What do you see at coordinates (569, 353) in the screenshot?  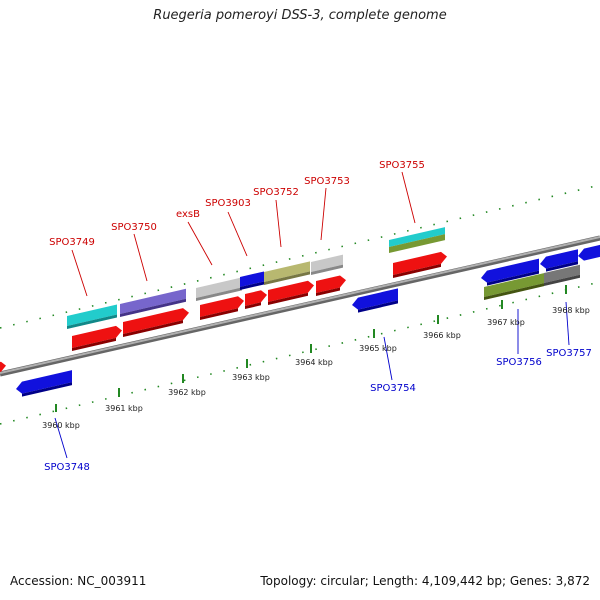 I see `gene-label-SPO3757: SPO3757` at bounding box center [569, 353].